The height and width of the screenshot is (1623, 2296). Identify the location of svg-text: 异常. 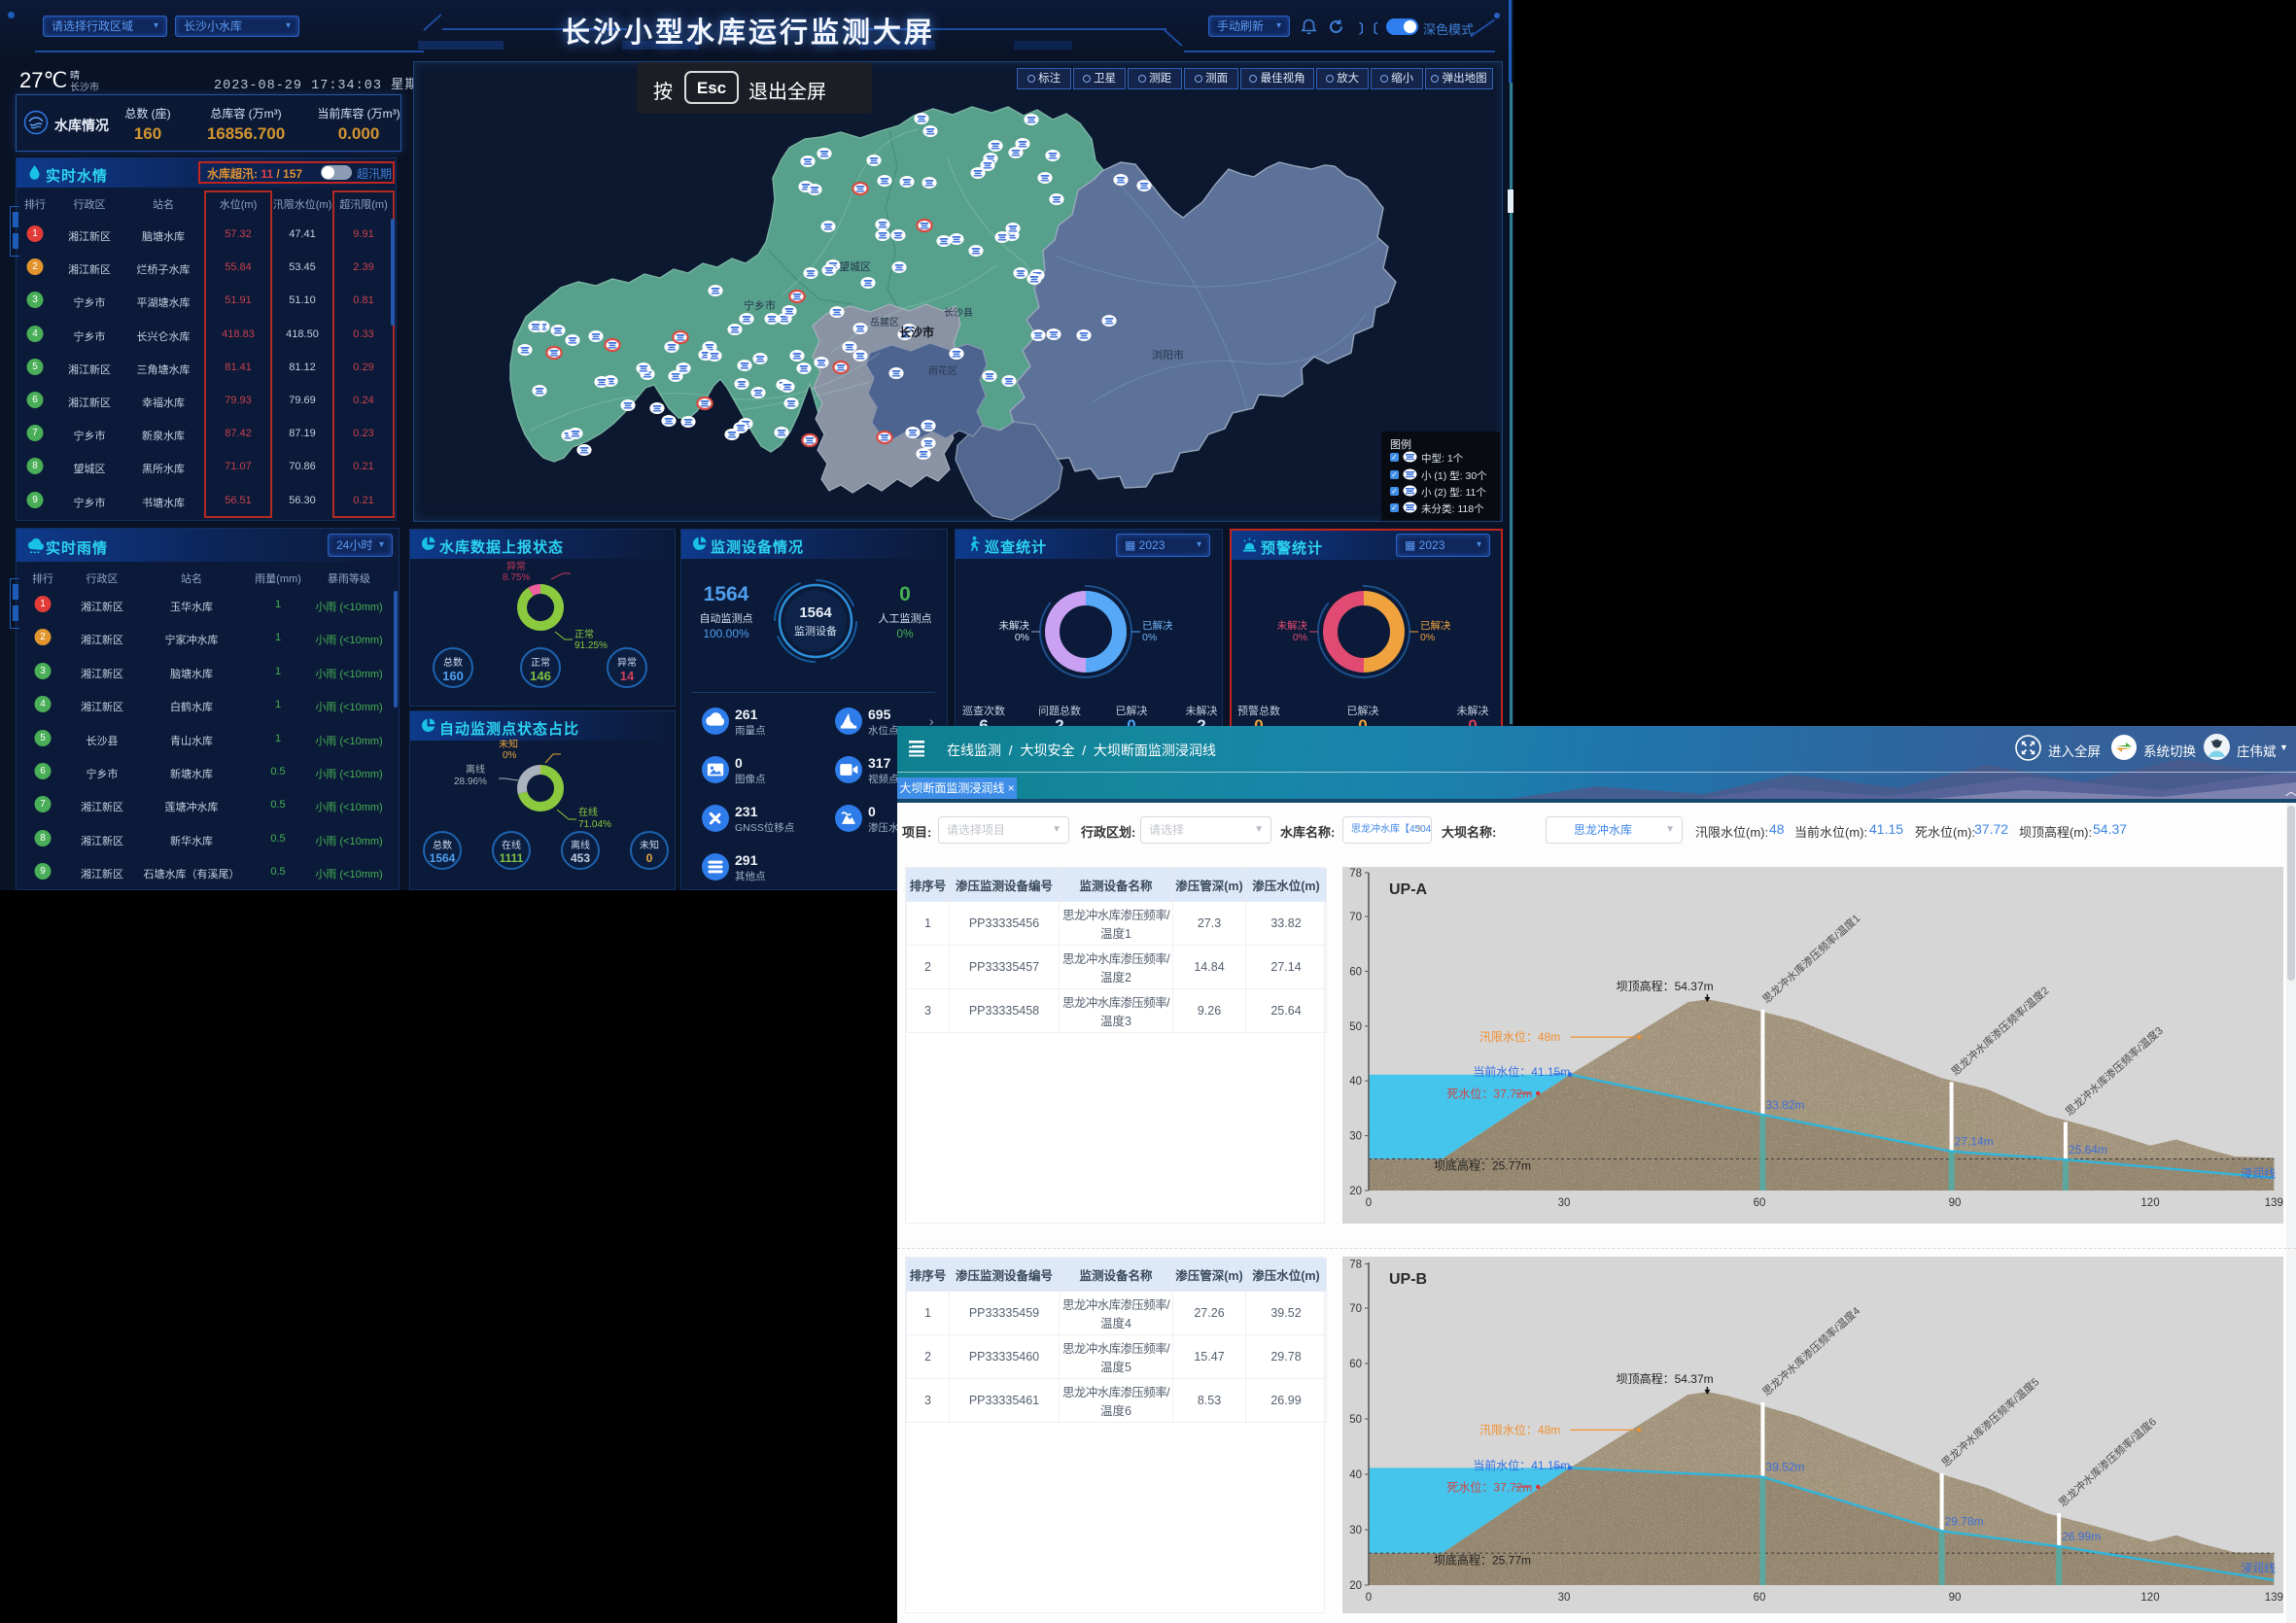
(516, 566).